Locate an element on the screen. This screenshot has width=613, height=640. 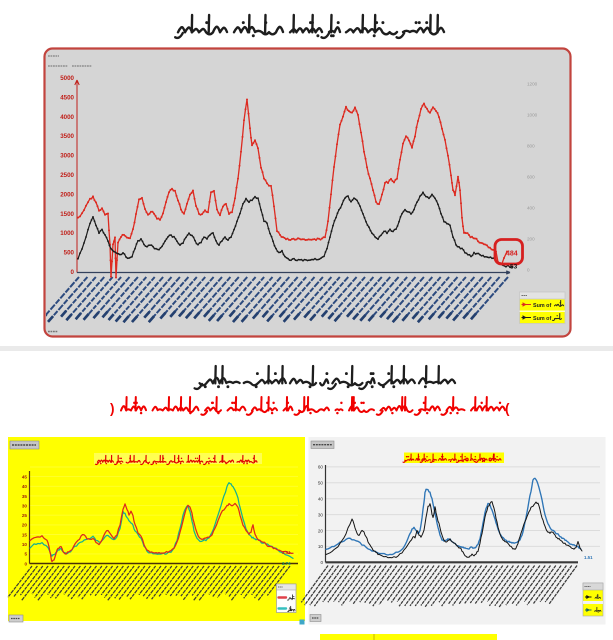
svg-text: 2000 is located at coordinates (67, 194).